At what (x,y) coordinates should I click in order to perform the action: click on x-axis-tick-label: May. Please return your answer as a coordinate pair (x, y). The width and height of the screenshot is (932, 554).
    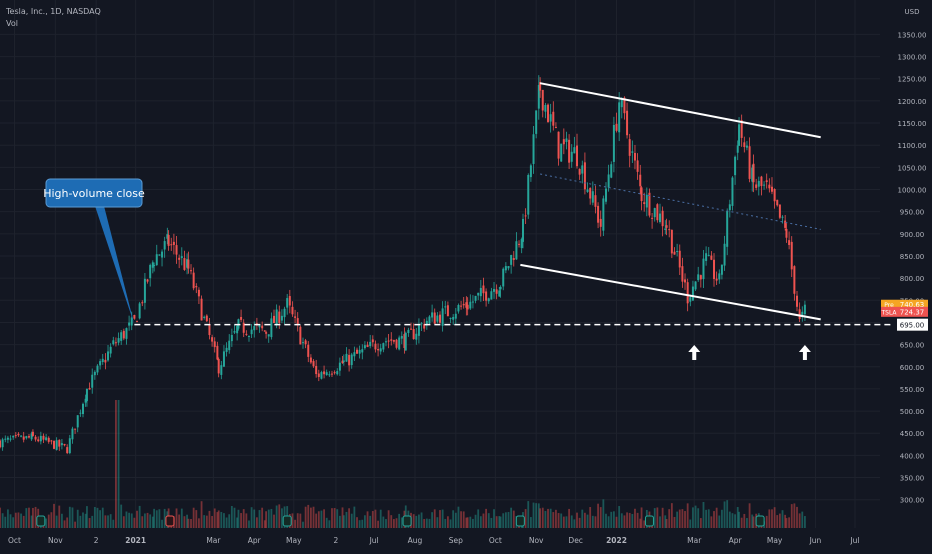
    Looking at the image, I should click on (294, 540).